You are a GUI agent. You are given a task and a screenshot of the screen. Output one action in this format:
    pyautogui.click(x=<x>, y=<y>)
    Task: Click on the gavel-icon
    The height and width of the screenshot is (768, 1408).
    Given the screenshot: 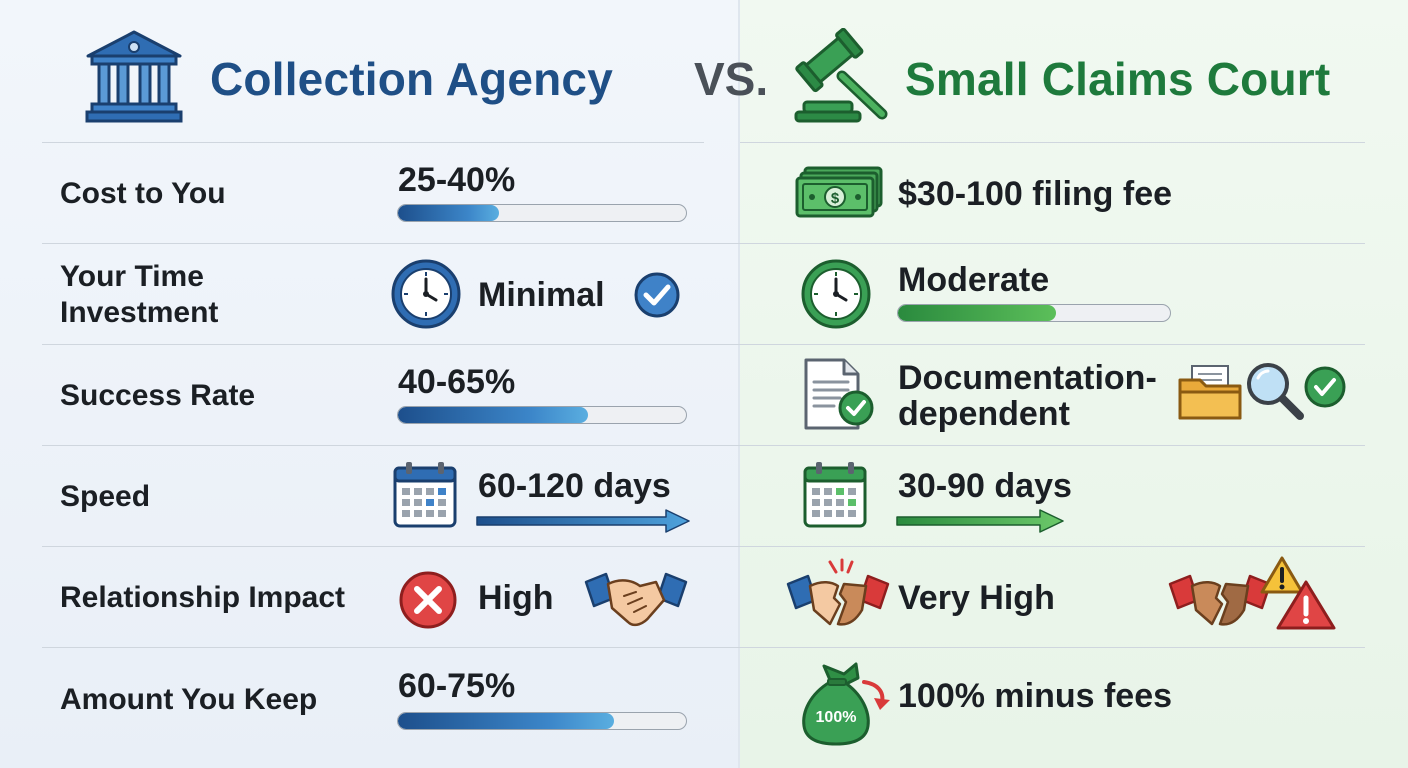 What is the action you would take?
    pyautogui.click(x=840, y=76)
    